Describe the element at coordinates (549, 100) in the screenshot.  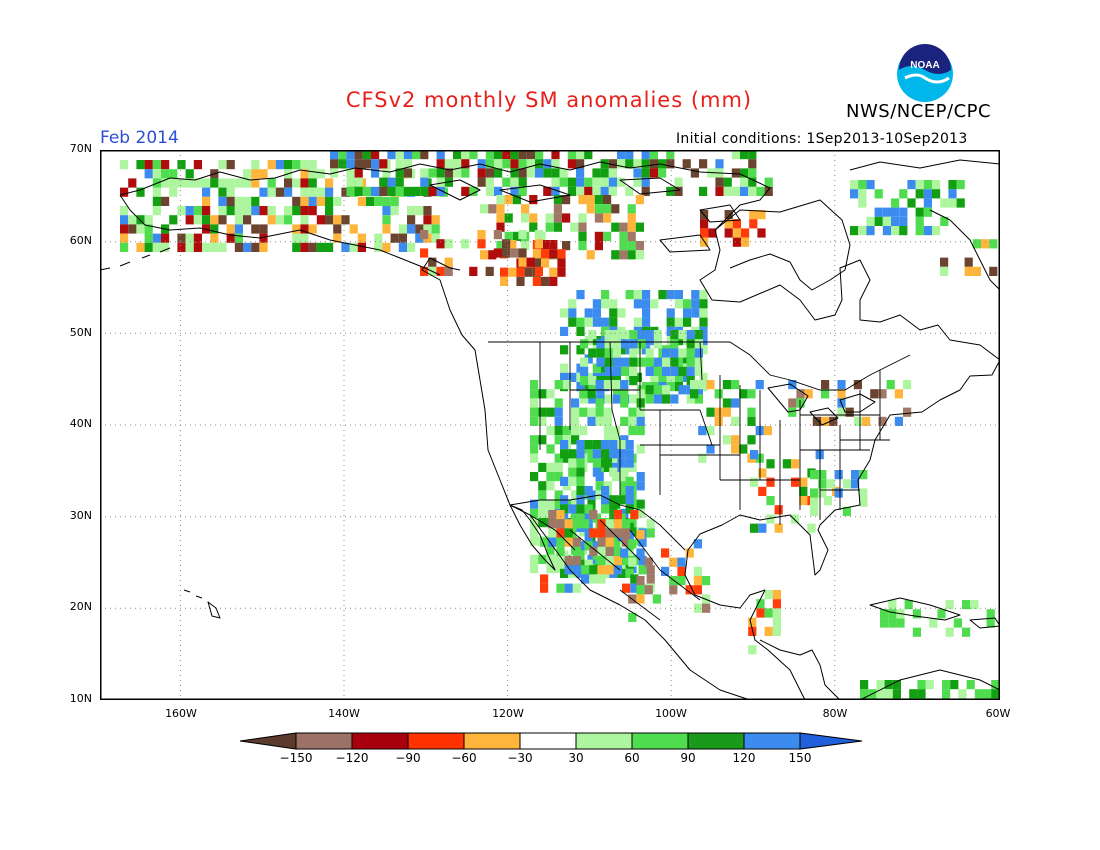
I see `chart-title: CFSv2 monthly SM anomalies (mm)` at that location.